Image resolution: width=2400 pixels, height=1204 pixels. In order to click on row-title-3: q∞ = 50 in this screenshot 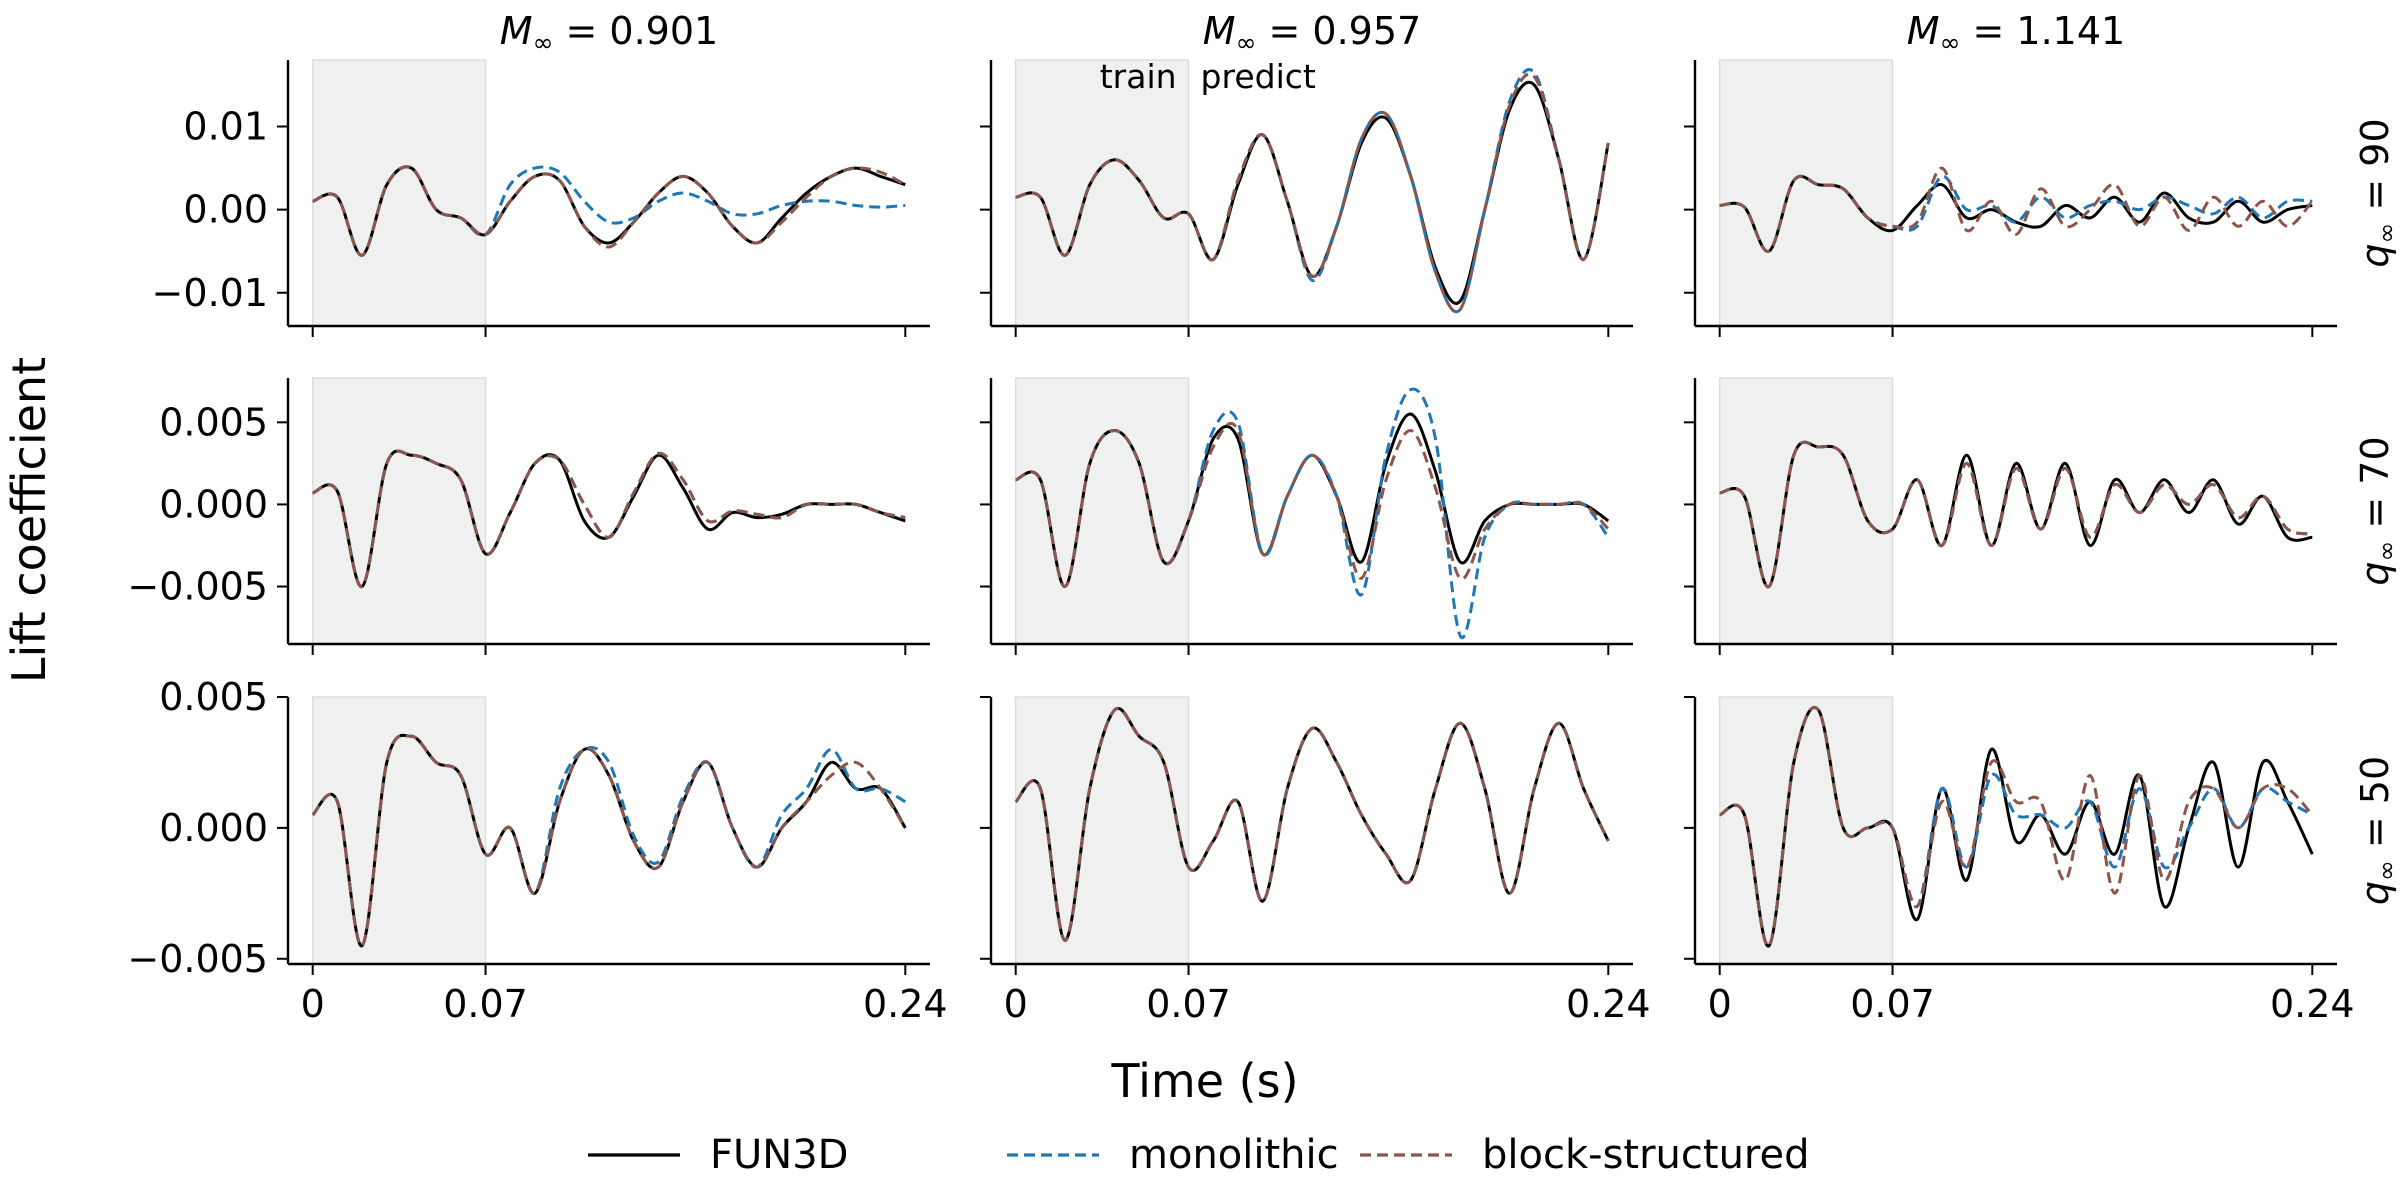, I will do `click(2376, 830)`.